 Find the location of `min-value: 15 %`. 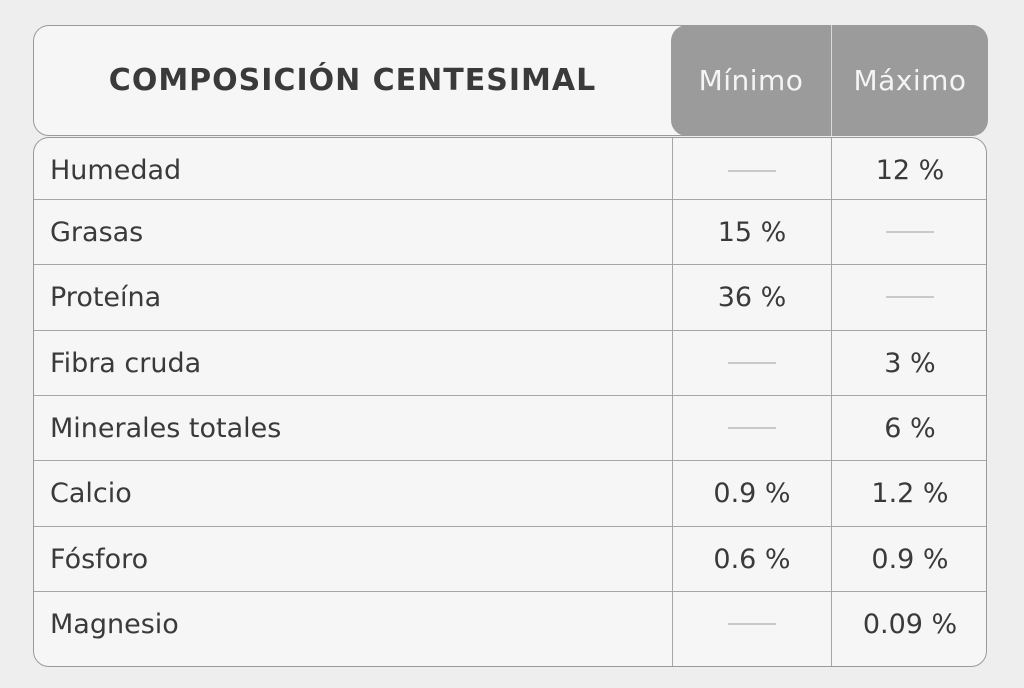

min-value: 15 % is located at coordinates (752, 232).